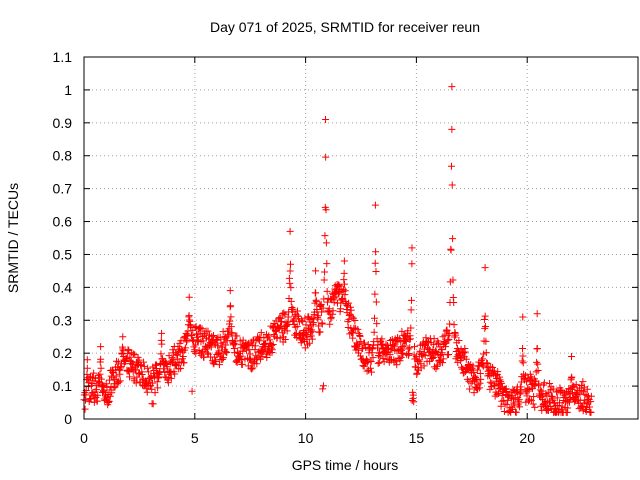  I want to click on x-tick-label: 10, so click(306, 438).